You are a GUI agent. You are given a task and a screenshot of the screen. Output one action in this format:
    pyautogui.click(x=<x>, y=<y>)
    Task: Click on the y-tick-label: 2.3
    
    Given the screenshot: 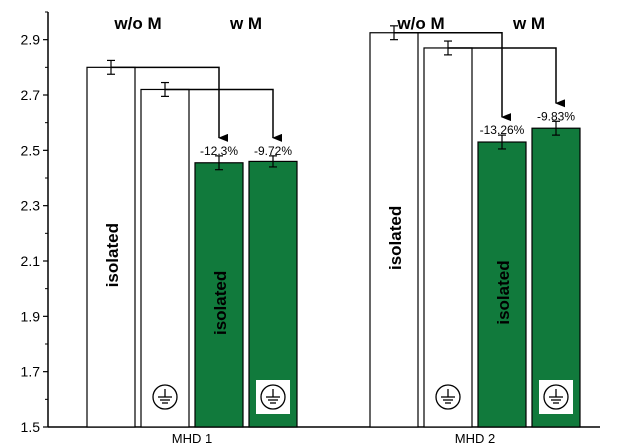 What is the action you would take?
    pyautogui.click(x=31, y=206)
    